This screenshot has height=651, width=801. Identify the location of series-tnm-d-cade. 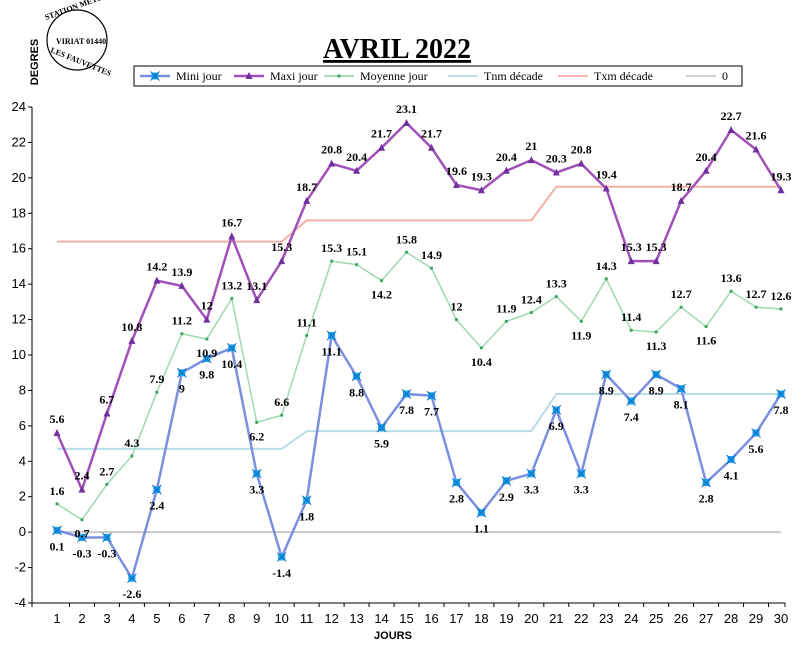
(419, 421).